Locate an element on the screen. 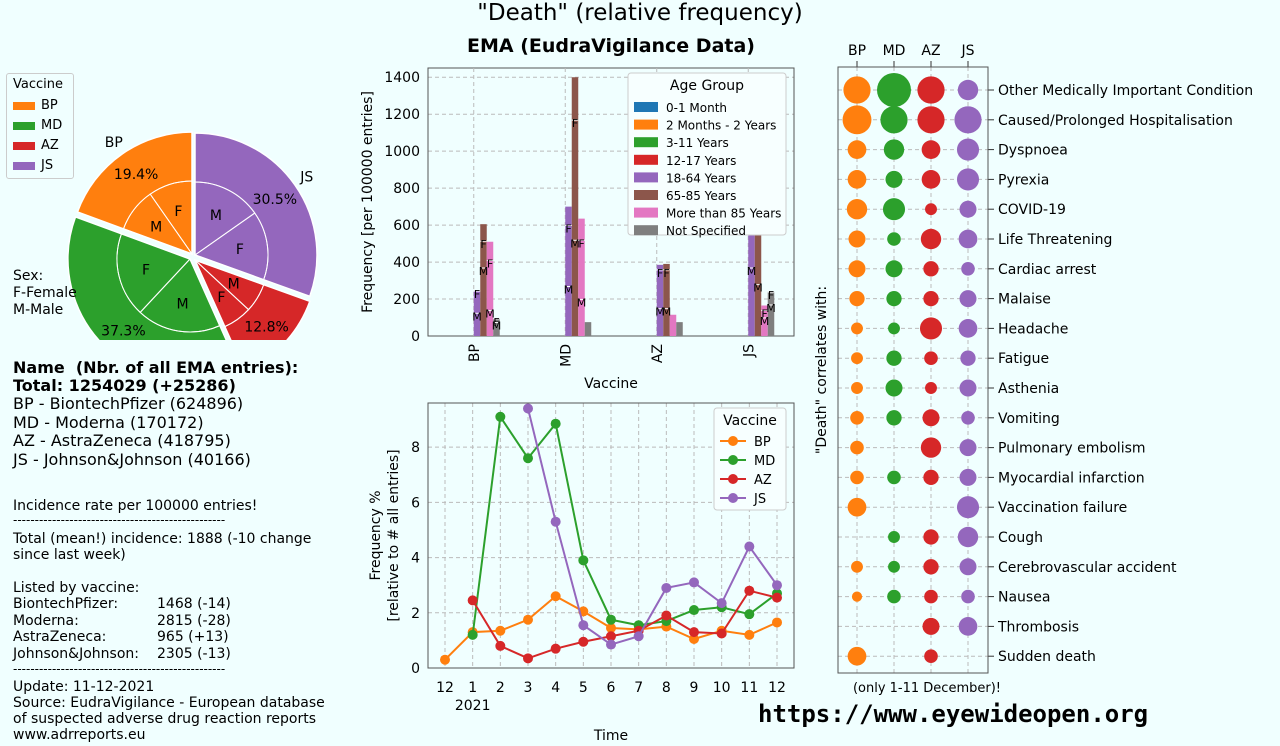  website-url: https://www.eyewideopen.org is located at coordinates (953, 714).